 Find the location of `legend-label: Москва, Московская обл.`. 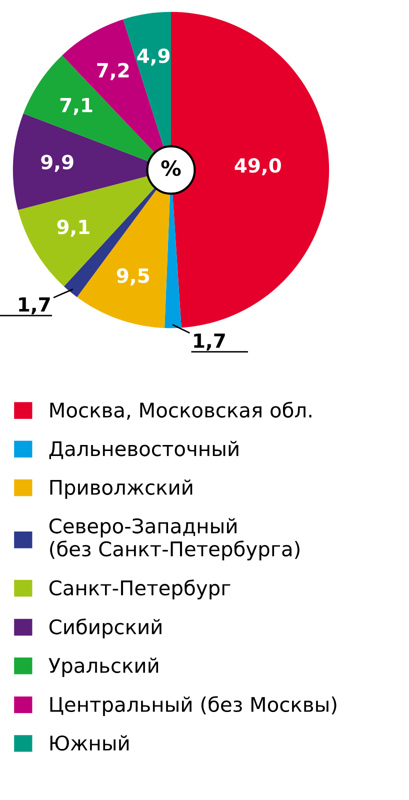

legend-label: Москва, Московская обл. is located at coordinates (181, 411).